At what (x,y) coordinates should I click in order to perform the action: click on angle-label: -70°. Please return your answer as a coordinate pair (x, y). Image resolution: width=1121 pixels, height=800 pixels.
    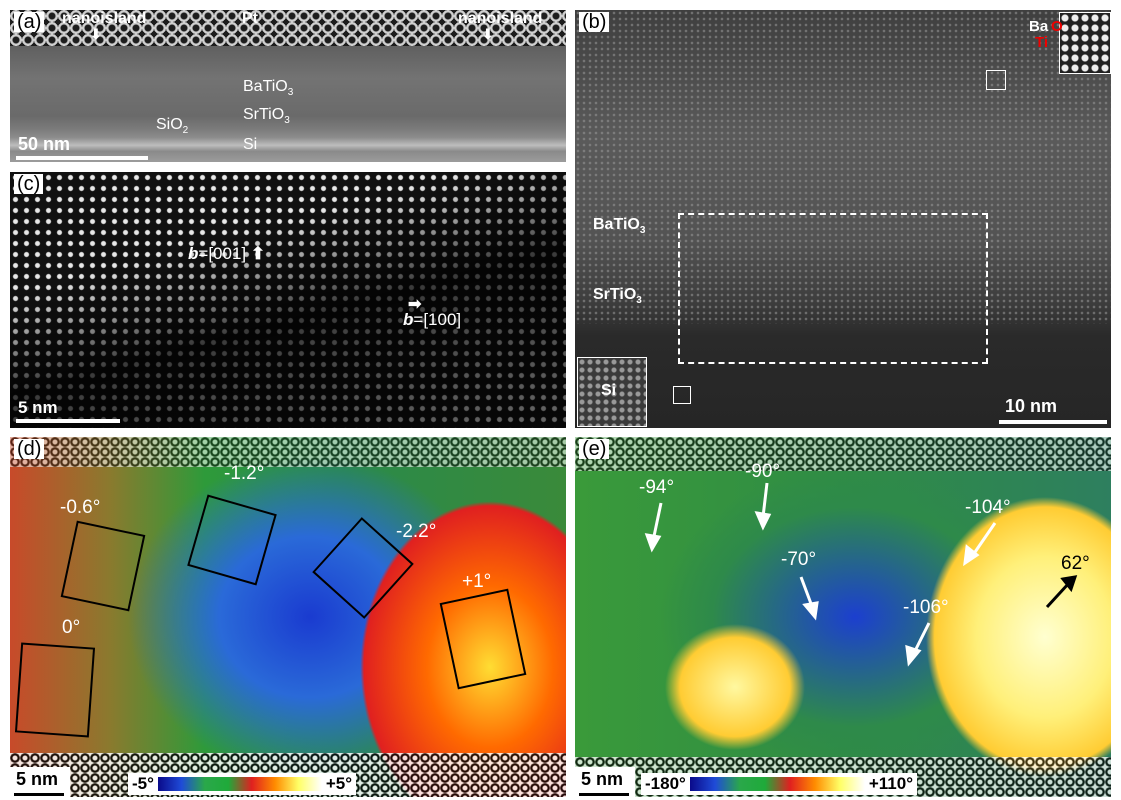
    Looking at the image, I should click on (799, 559).